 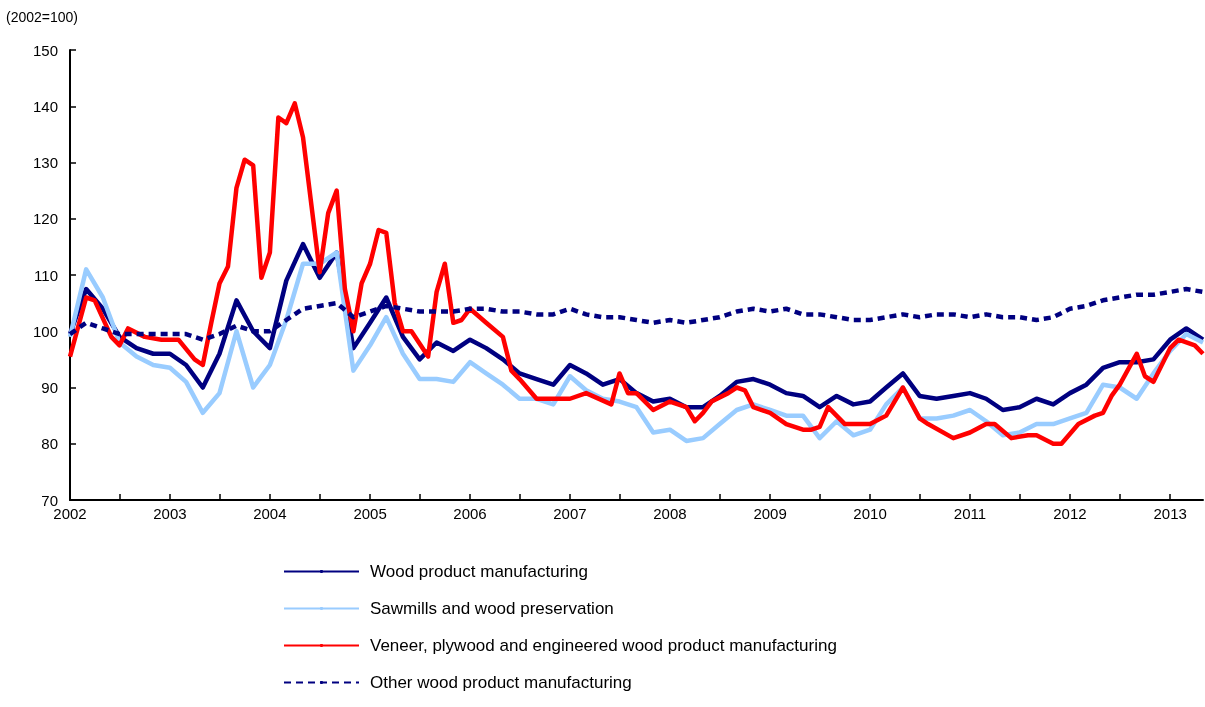 I want to click on y-tick-label: 150, so click(x=45, y=50).